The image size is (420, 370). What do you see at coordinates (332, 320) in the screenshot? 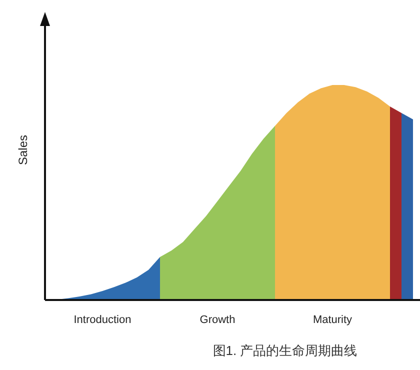
I see `x-tick-label: Maturity` at bounding box center [332, 320].